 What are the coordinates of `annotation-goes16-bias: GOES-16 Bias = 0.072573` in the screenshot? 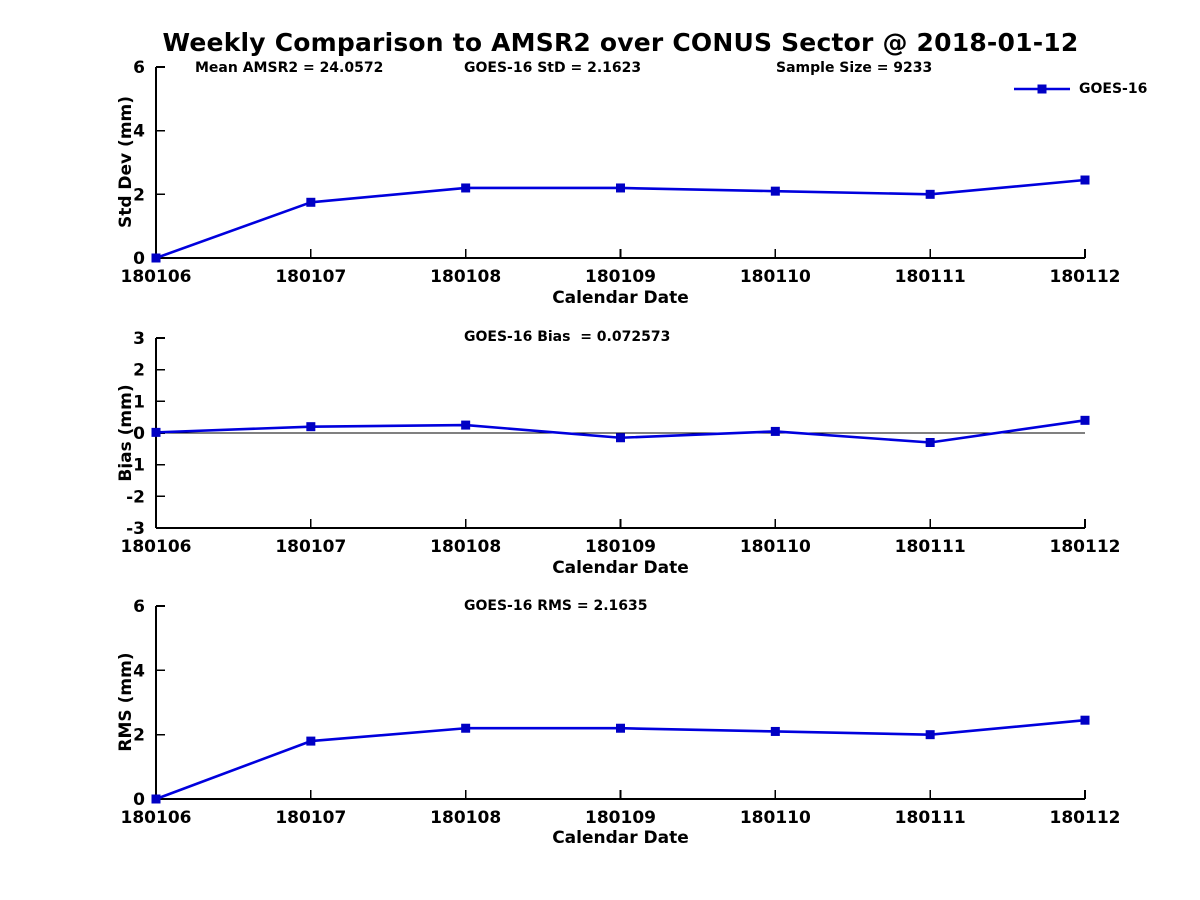 It's located at (567, 337).